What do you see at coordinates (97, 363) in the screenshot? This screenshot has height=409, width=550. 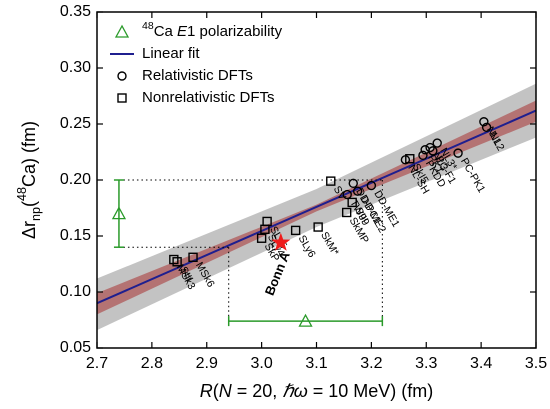 I see `x-tick-label: 2.7` at bounding box center [97, 363].